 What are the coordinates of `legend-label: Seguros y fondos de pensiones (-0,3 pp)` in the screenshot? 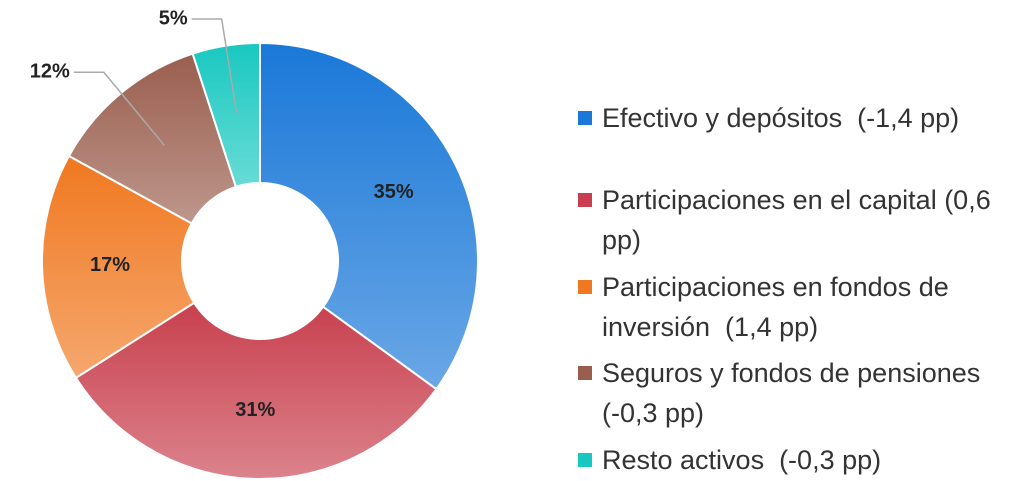 It's located at (813, 393).